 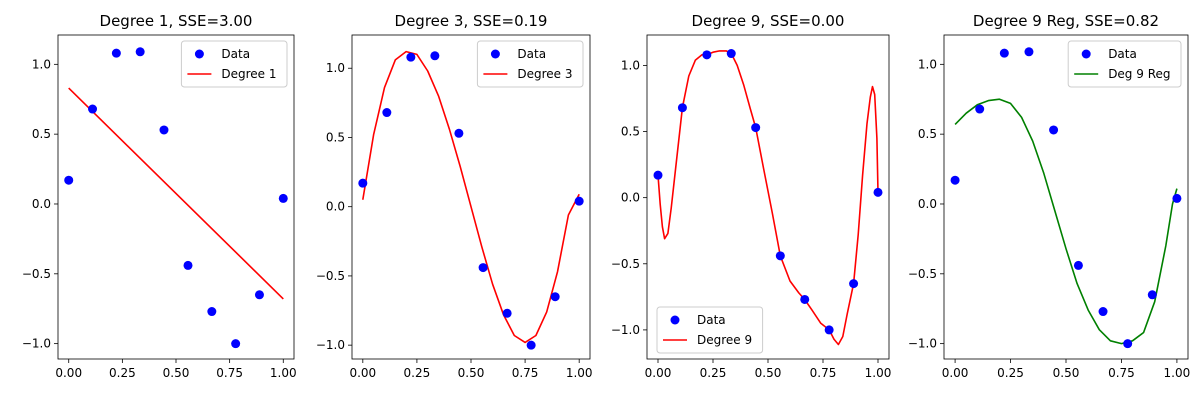 I want to click on legend-label: Data, so click(x=711, y=320).